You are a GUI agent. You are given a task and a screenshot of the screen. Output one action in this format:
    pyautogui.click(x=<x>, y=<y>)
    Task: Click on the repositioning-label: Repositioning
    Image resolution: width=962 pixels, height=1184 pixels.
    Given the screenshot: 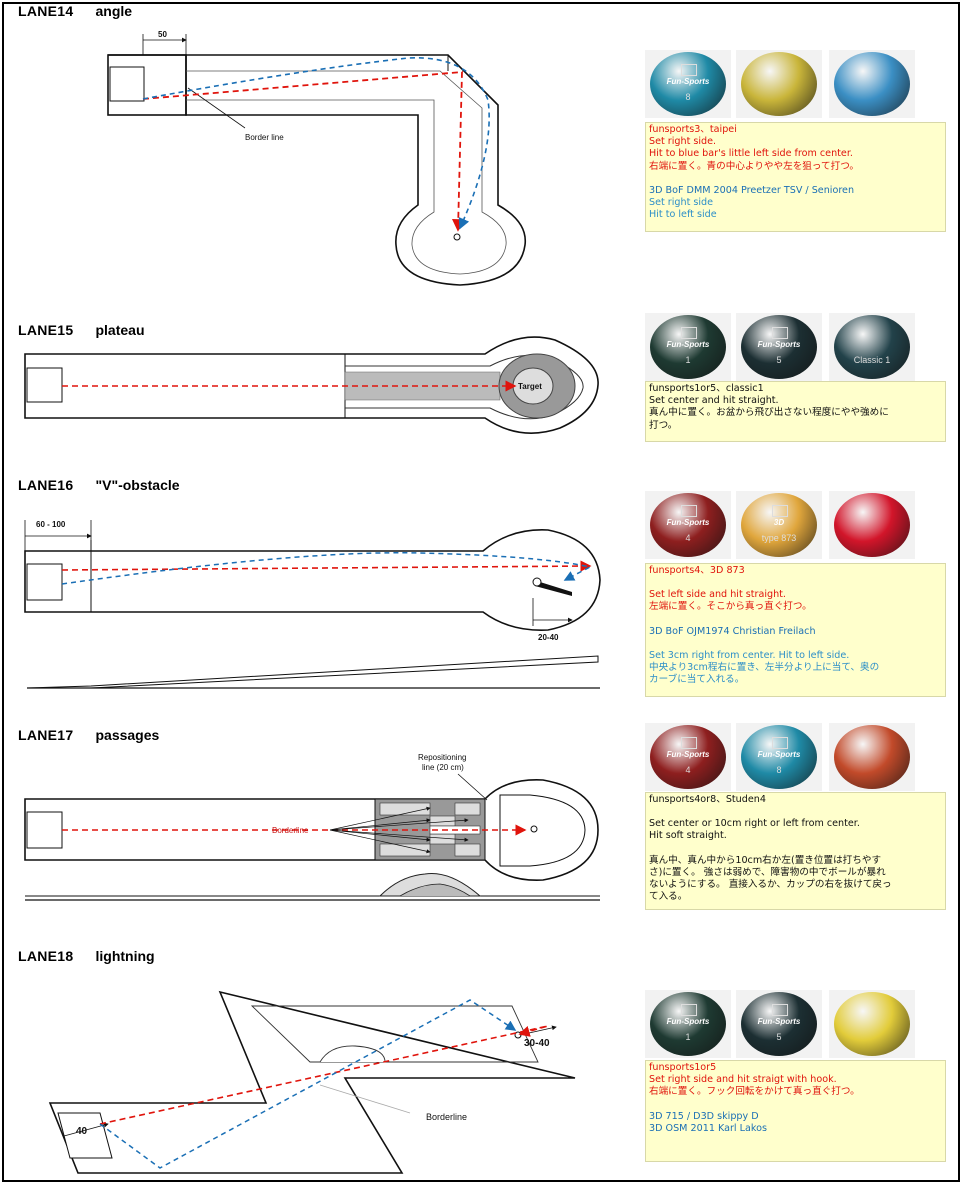 What is the action you would take?
    pyautogui.click(x=442, y=757)
    